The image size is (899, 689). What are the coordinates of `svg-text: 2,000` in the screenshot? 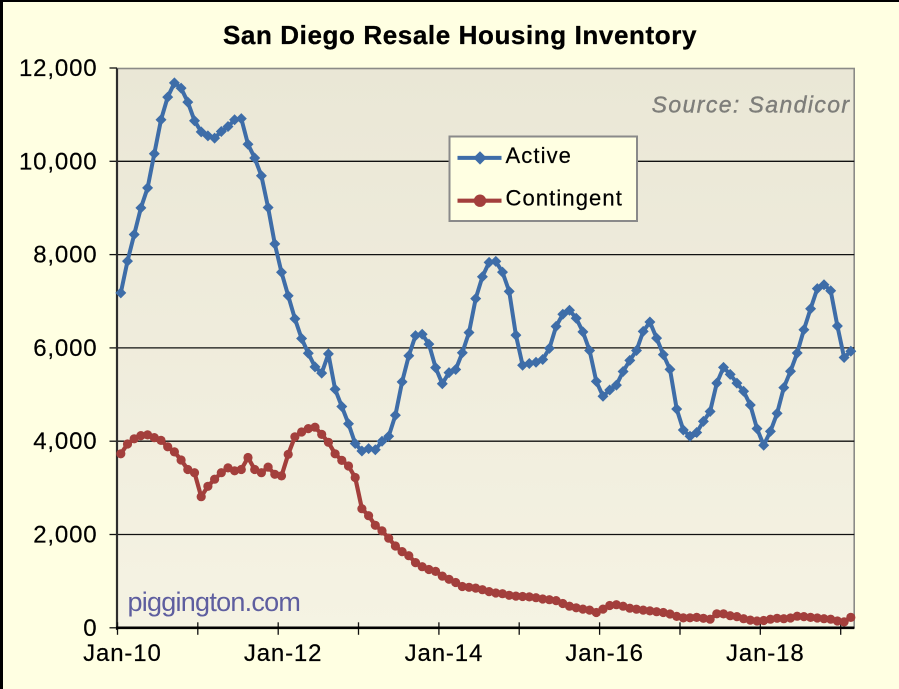 It's located at (65, 535).